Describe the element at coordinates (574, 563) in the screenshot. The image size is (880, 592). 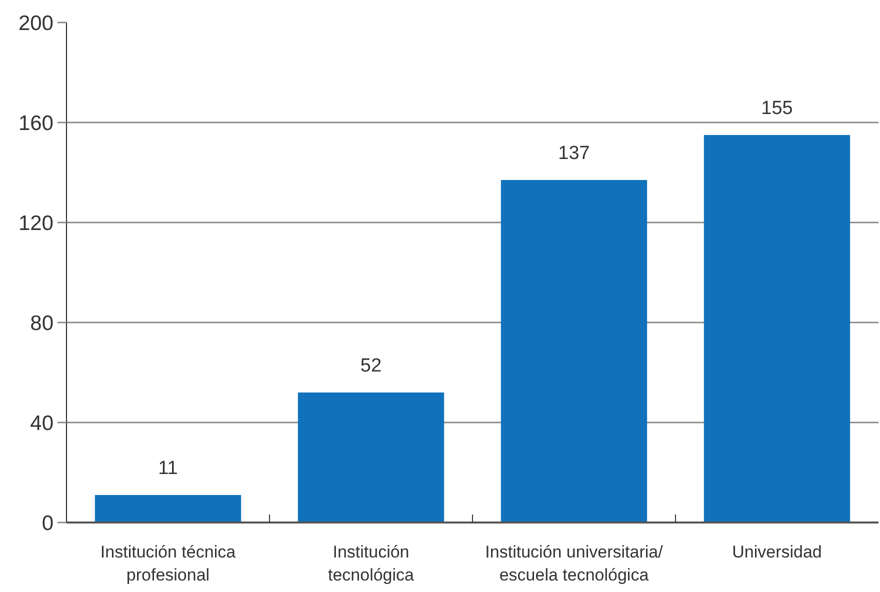
I see `x-tick-label: Institución universitaria/ escuela tecnológica` at that location.